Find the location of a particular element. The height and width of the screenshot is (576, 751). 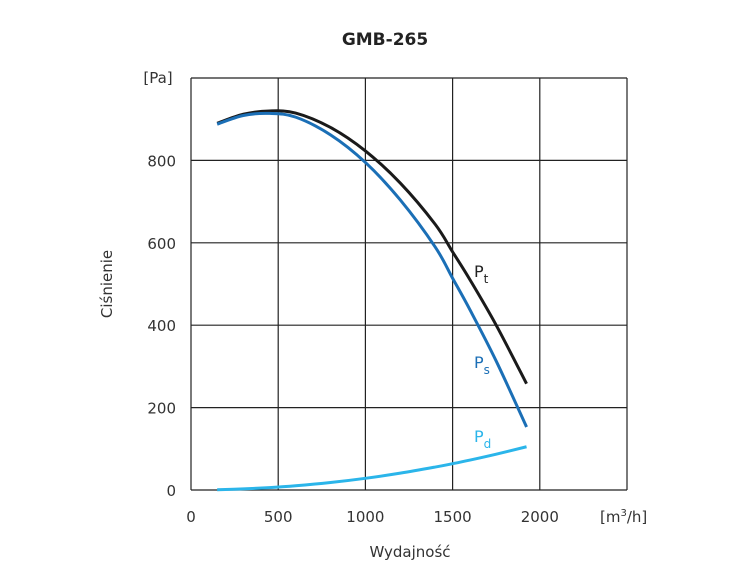

y-axis-title: Ciśnienie is located at coordinates (107, 284).